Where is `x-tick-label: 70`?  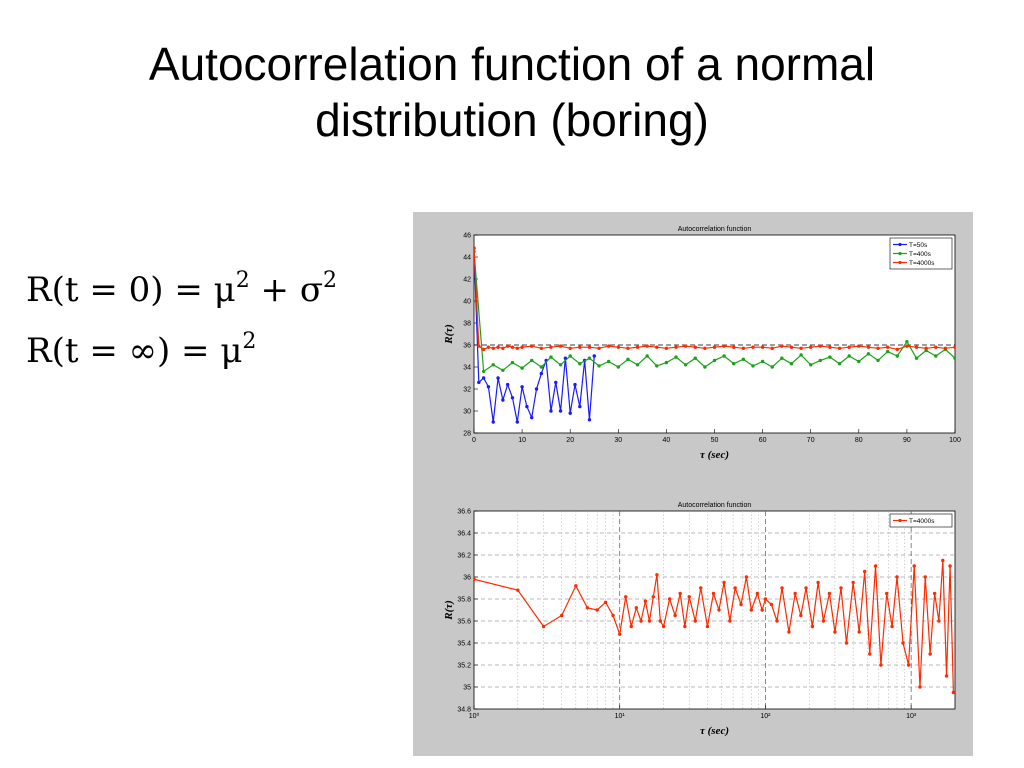 x-tick-label: 70 is located at coordinates (811, 440).